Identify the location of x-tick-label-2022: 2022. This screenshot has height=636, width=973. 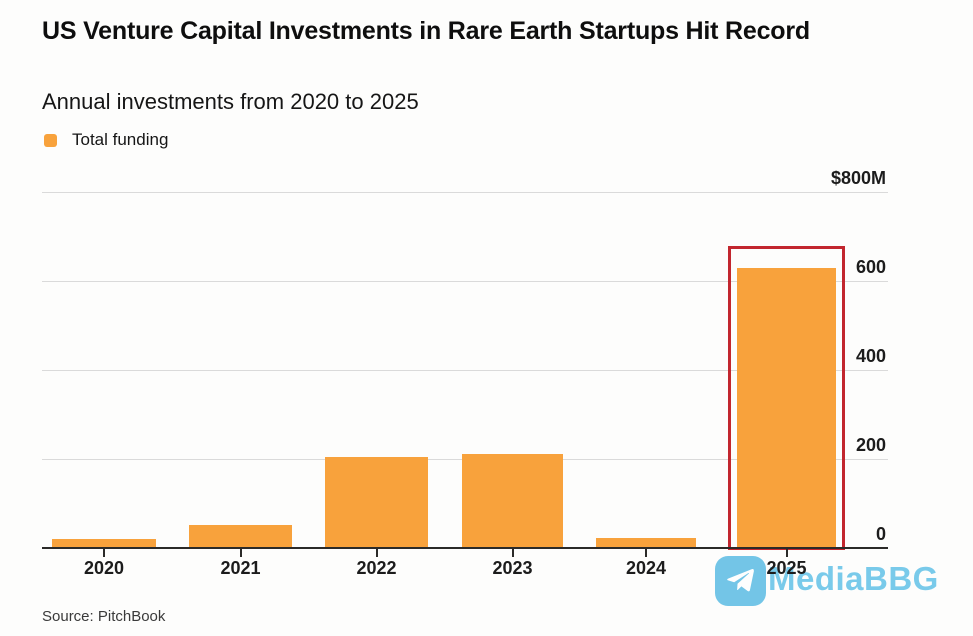
(376, 568).